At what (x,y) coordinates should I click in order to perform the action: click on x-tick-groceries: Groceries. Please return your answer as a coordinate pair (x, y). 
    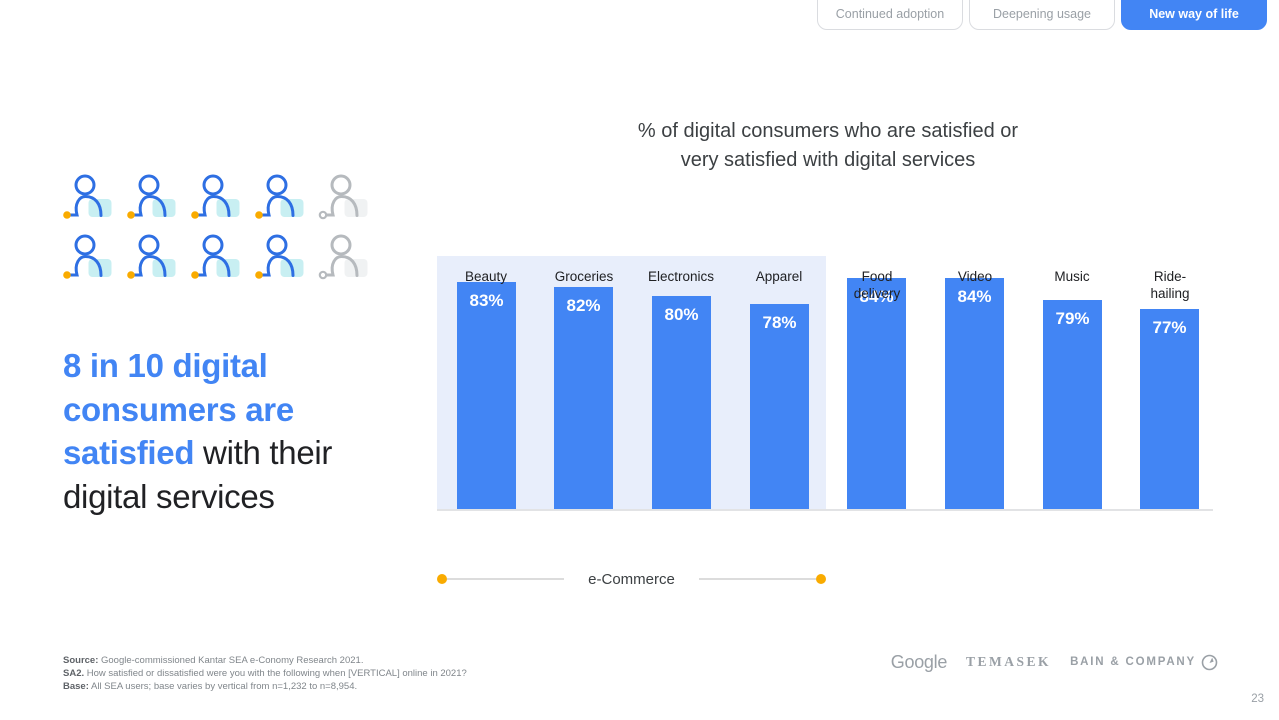
    Looking at the image, I should click on (584, 276).